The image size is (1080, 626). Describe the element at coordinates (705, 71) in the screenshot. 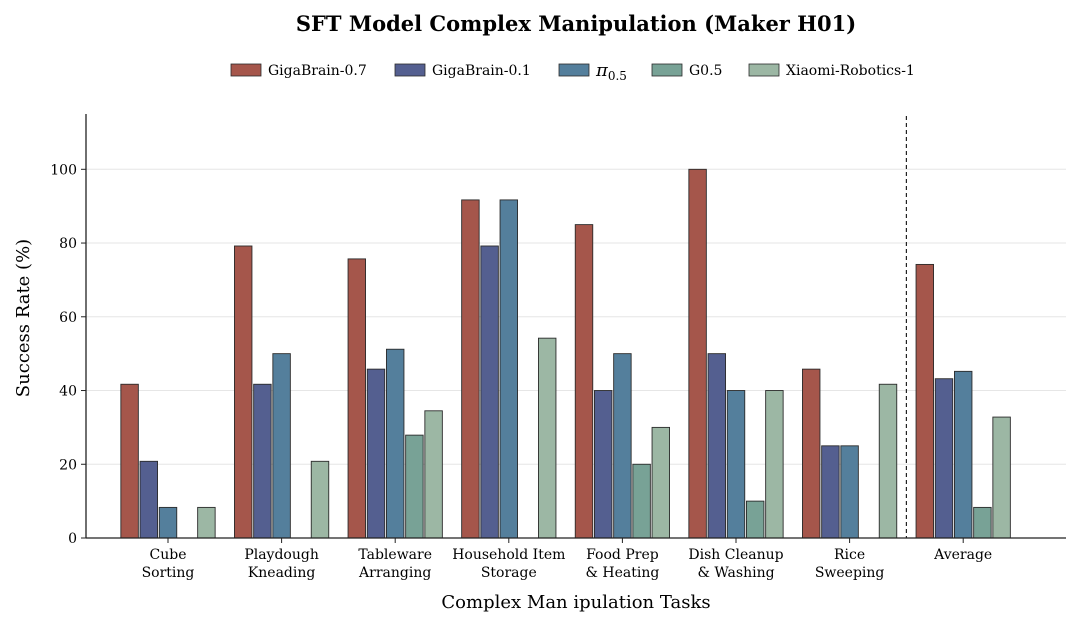

I see `legend-label: G0.5` at that location.